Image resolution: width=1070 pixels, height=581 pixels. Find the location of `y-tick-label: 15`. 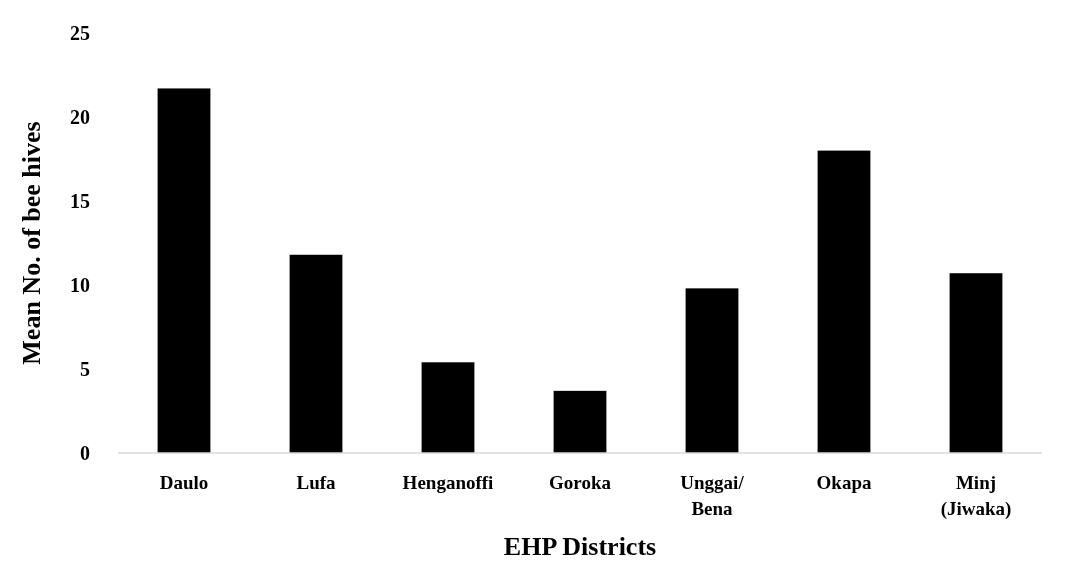

y-tick-label: 15 is located at coordinates (80, 201).